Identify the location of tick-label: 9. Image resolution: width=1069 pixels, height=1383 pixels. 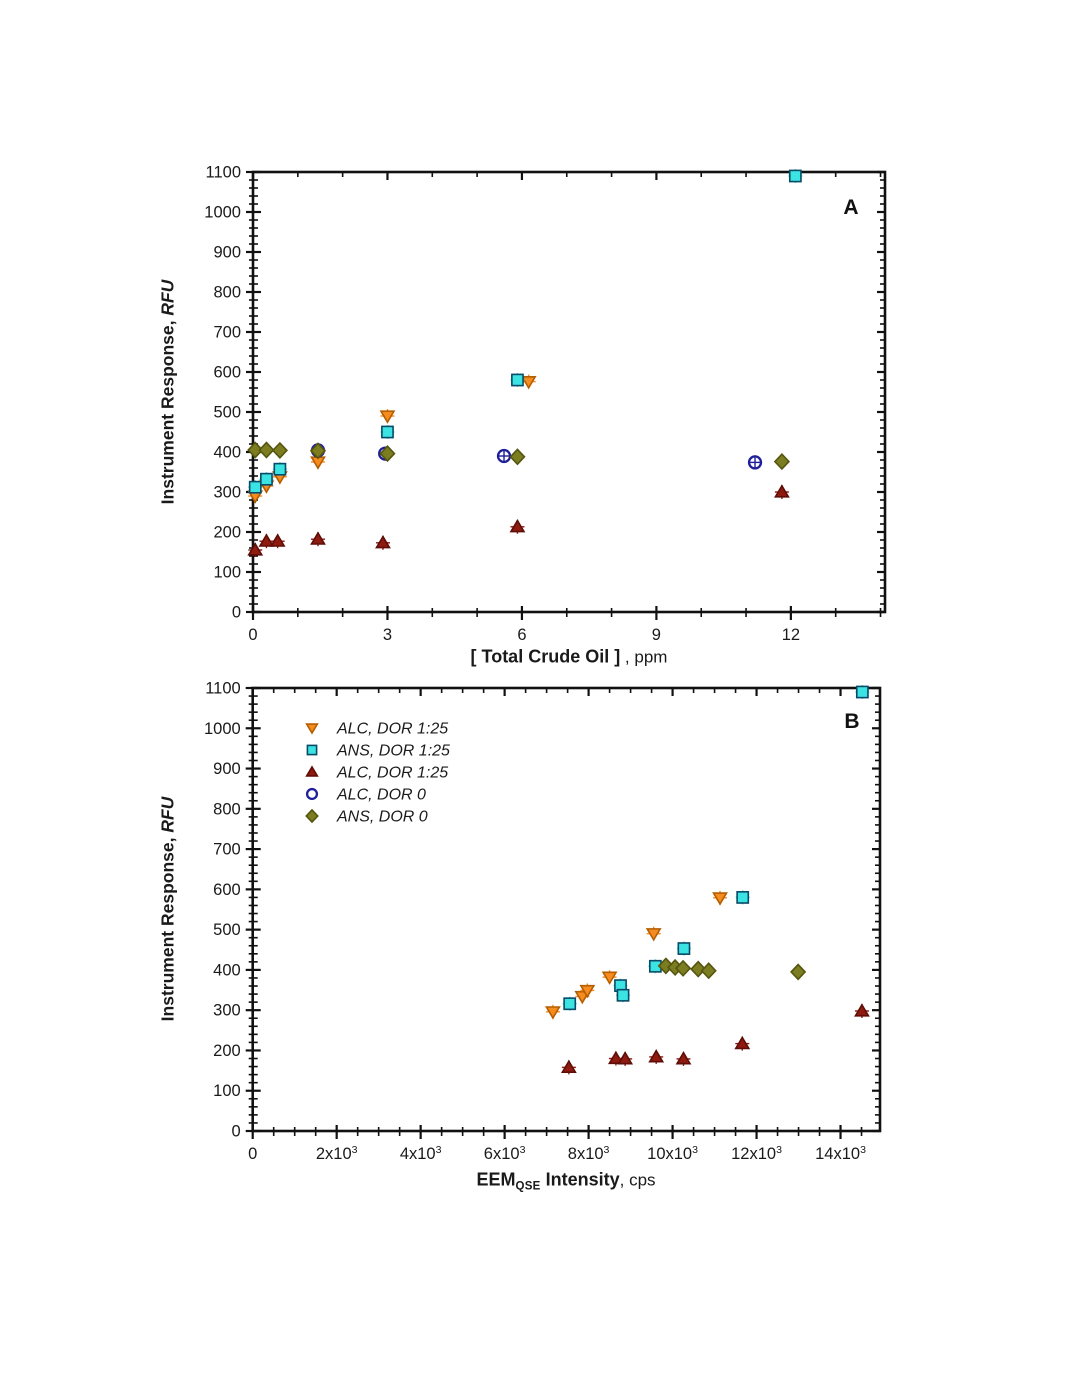
(656, 635).